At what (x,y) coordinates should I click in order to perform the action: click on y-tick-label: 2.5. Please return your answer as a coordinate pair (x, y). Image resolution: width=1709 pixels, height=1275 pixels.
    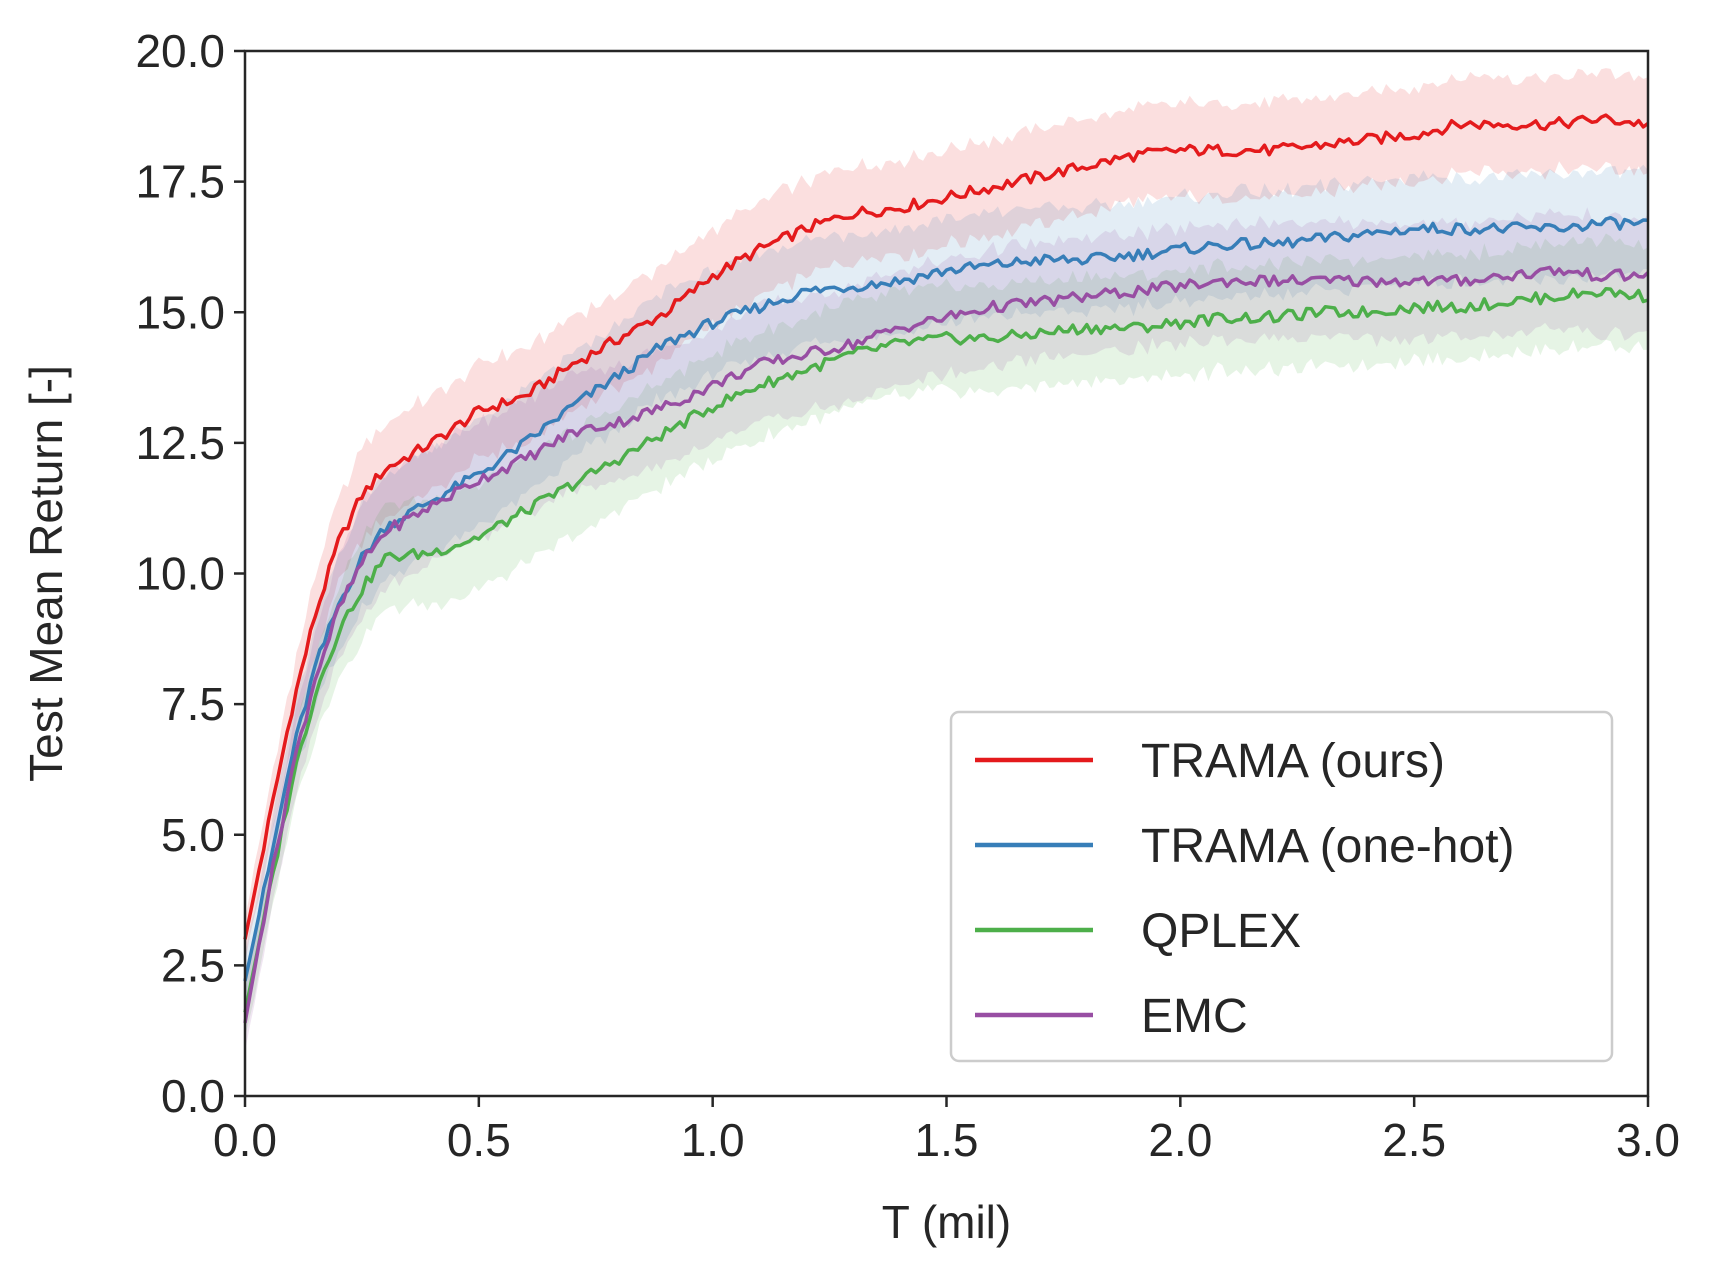
    Looking at the image, I should click on (193, 965).